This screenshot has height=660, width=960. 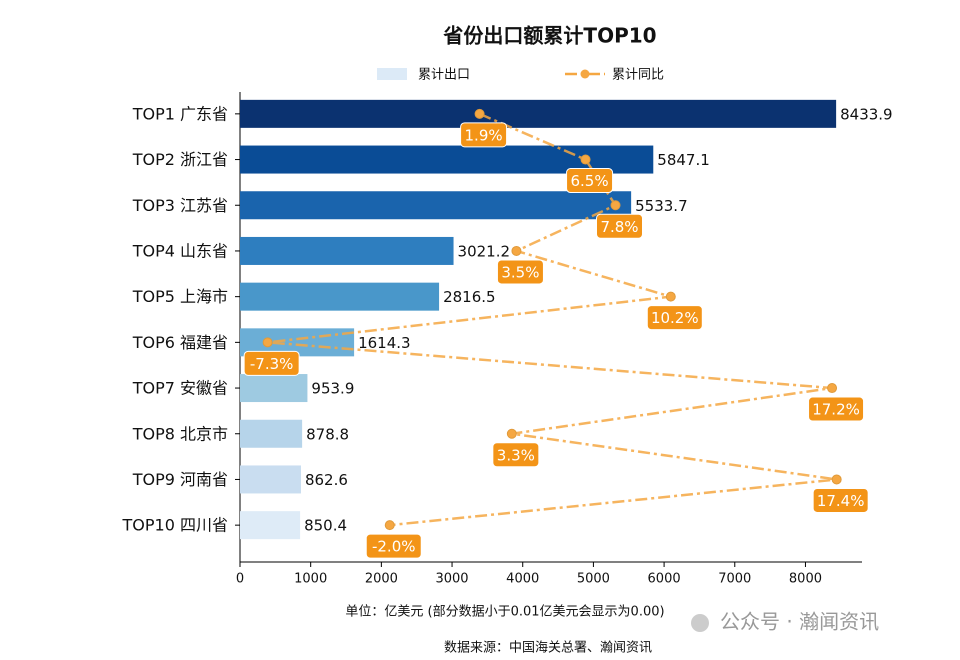 I want to click on source-note: 数据来源：中国海关总署、瀚闻资讯, so click(x=548, y=648).